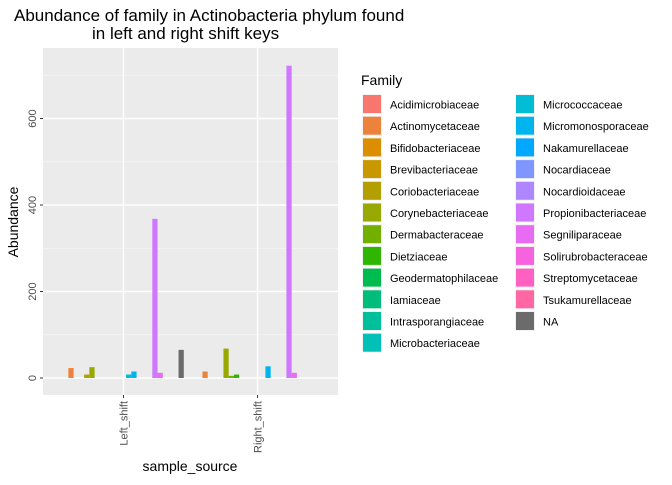  What do you see at coordinates (259, 427) in the screenshot?
I see `x-tick-label: Right_shift` at bounding box center [259, 427].